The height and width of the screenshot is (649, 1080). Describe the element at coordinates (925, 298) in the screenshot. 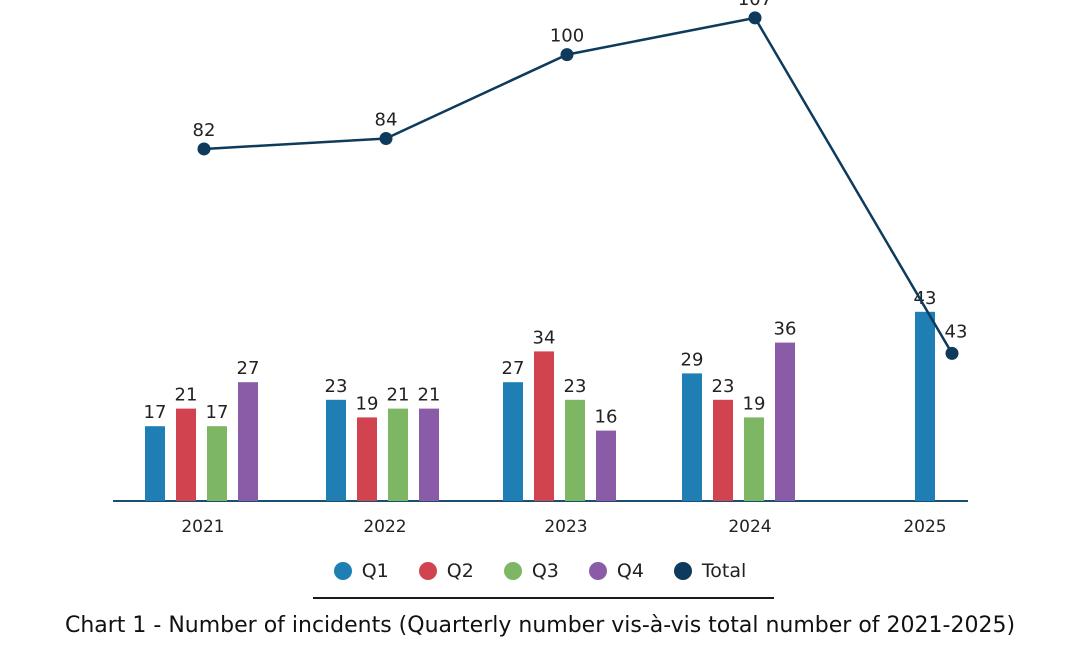

I see `bar-label-q1-2025: 43` at that location.